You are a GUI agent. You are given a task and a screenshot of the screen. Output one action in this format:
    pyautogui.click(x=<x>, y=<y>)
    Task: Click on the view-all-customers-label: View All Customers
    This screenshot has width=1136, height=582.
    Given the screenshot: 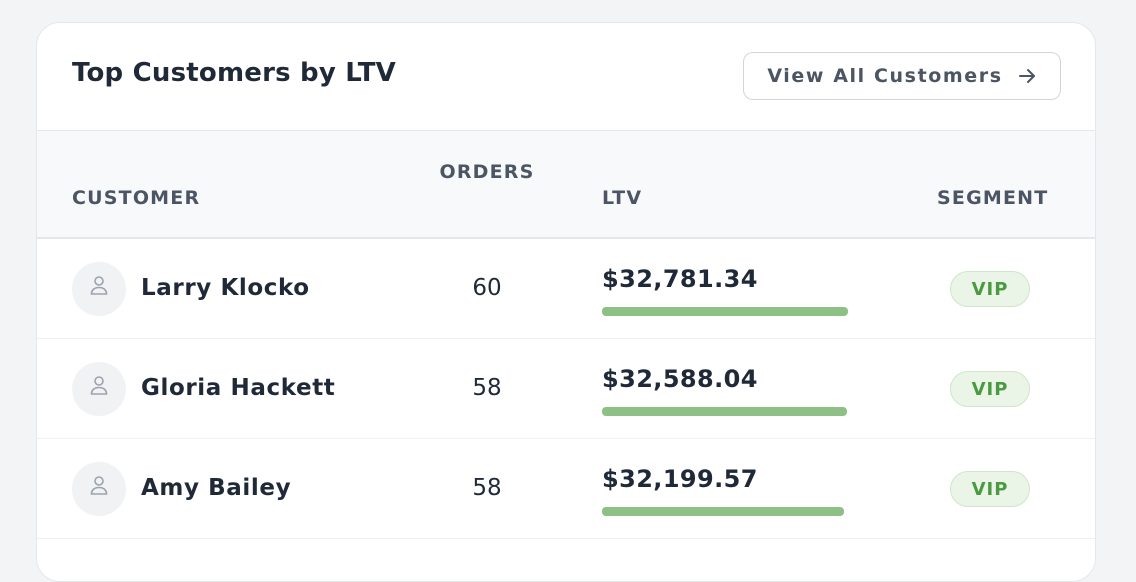 What is the action you would take?
    pyautogui.click(x=885, y=76)
    